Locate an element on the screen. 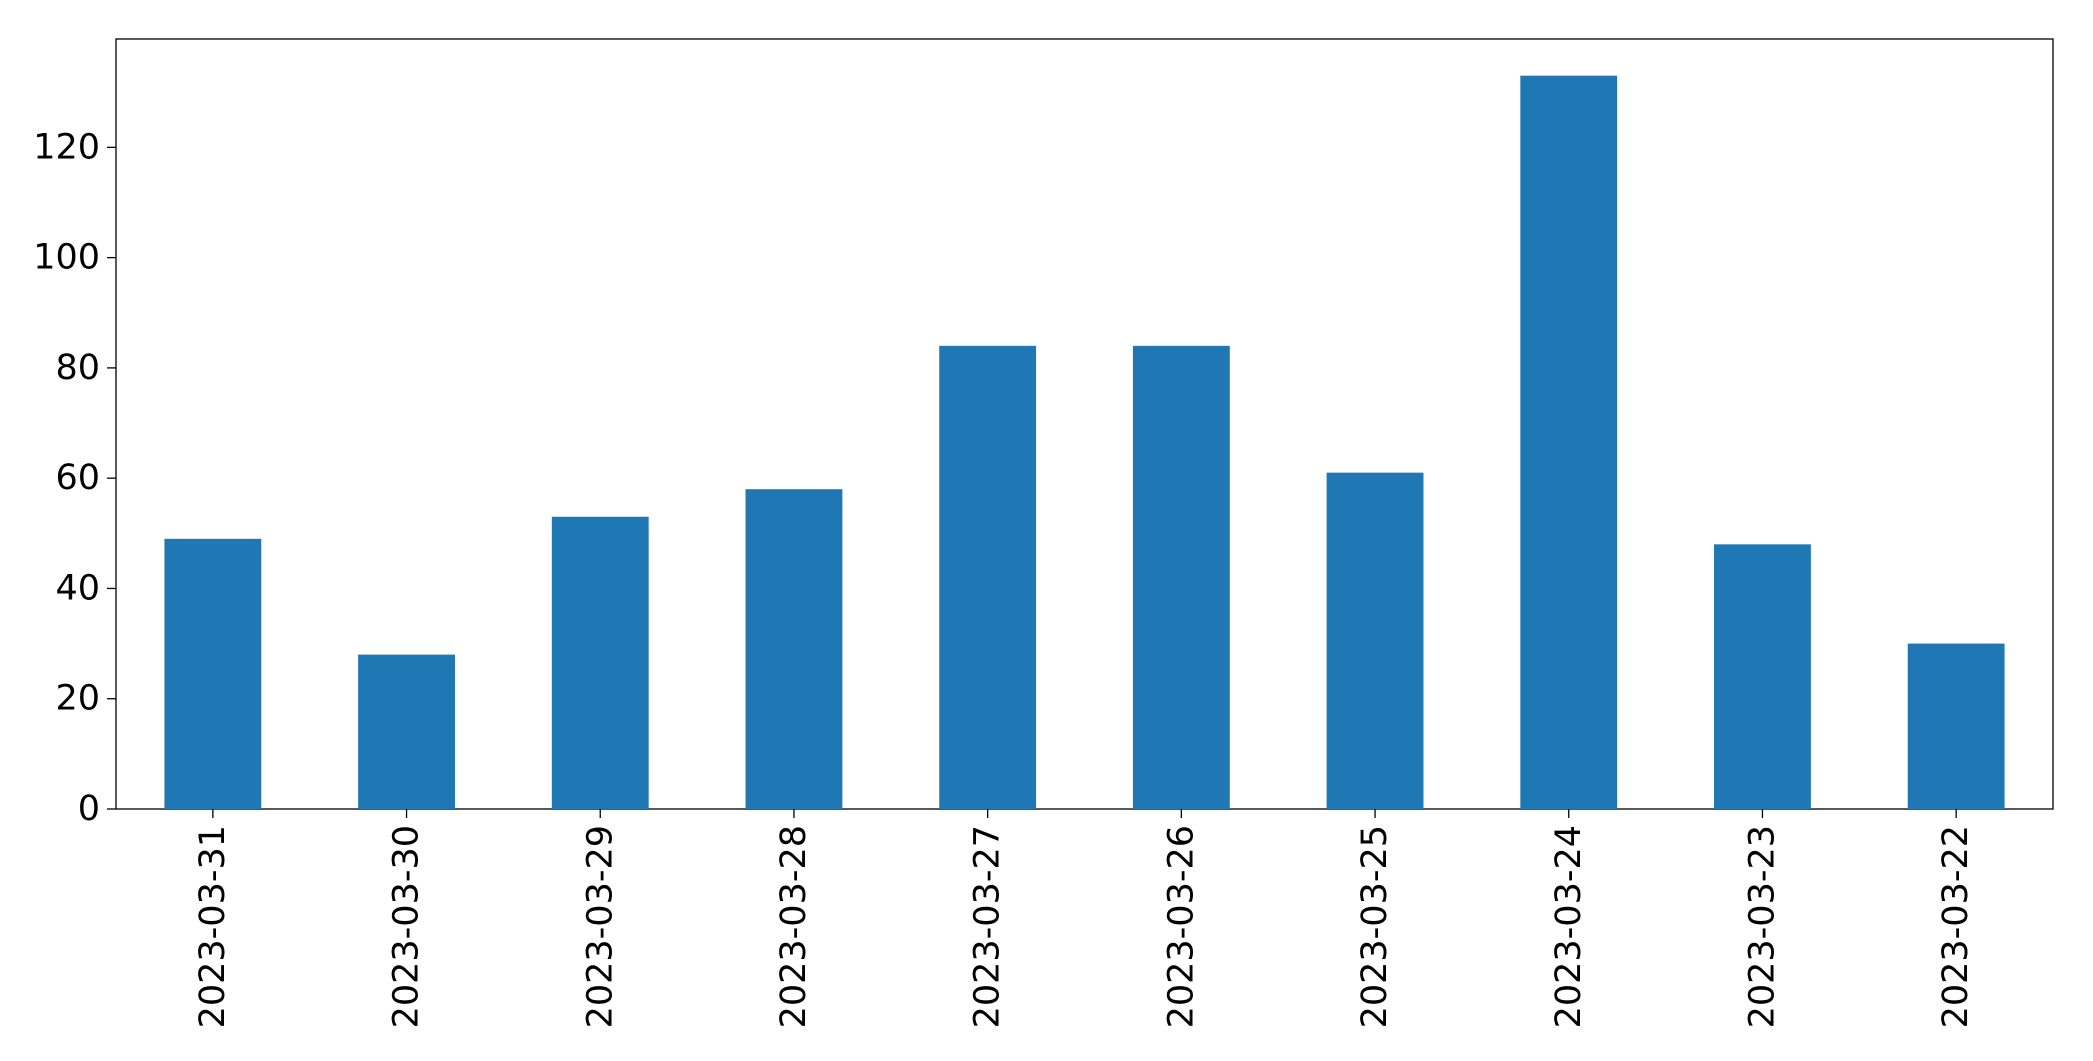  y-tick-label: 120 is located at coordinates (66, 147).